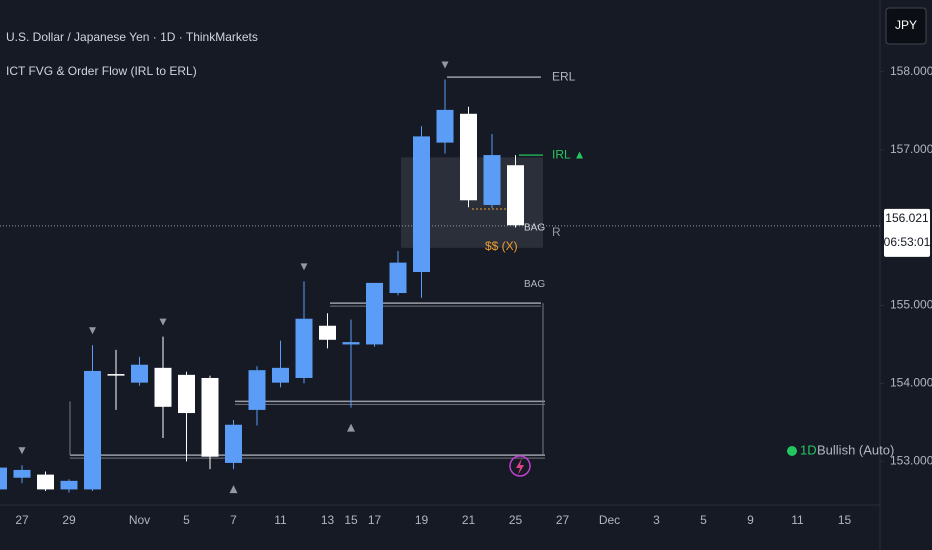 This screenshot has width=932, height=550. Describe the element at coordinates (907, 218) in the screenshot. I see `last-price-label: 156.021` at that location.